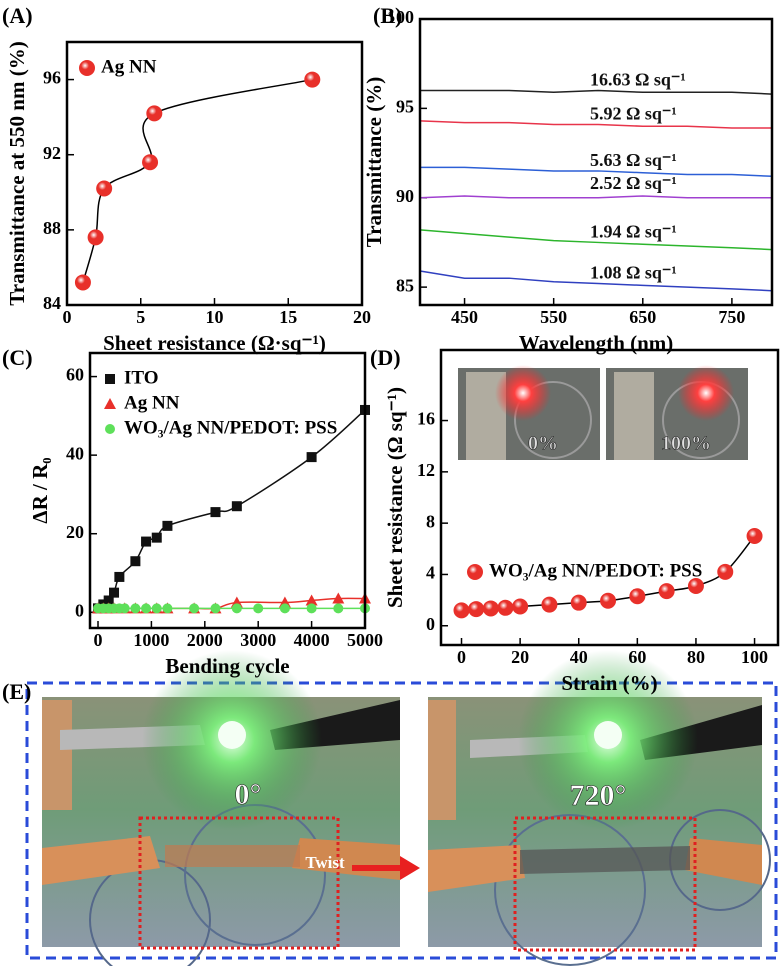  Describe the element at coordinates (258, 640) in the screenshot. I see `x-tick-label: 3000` at that location.